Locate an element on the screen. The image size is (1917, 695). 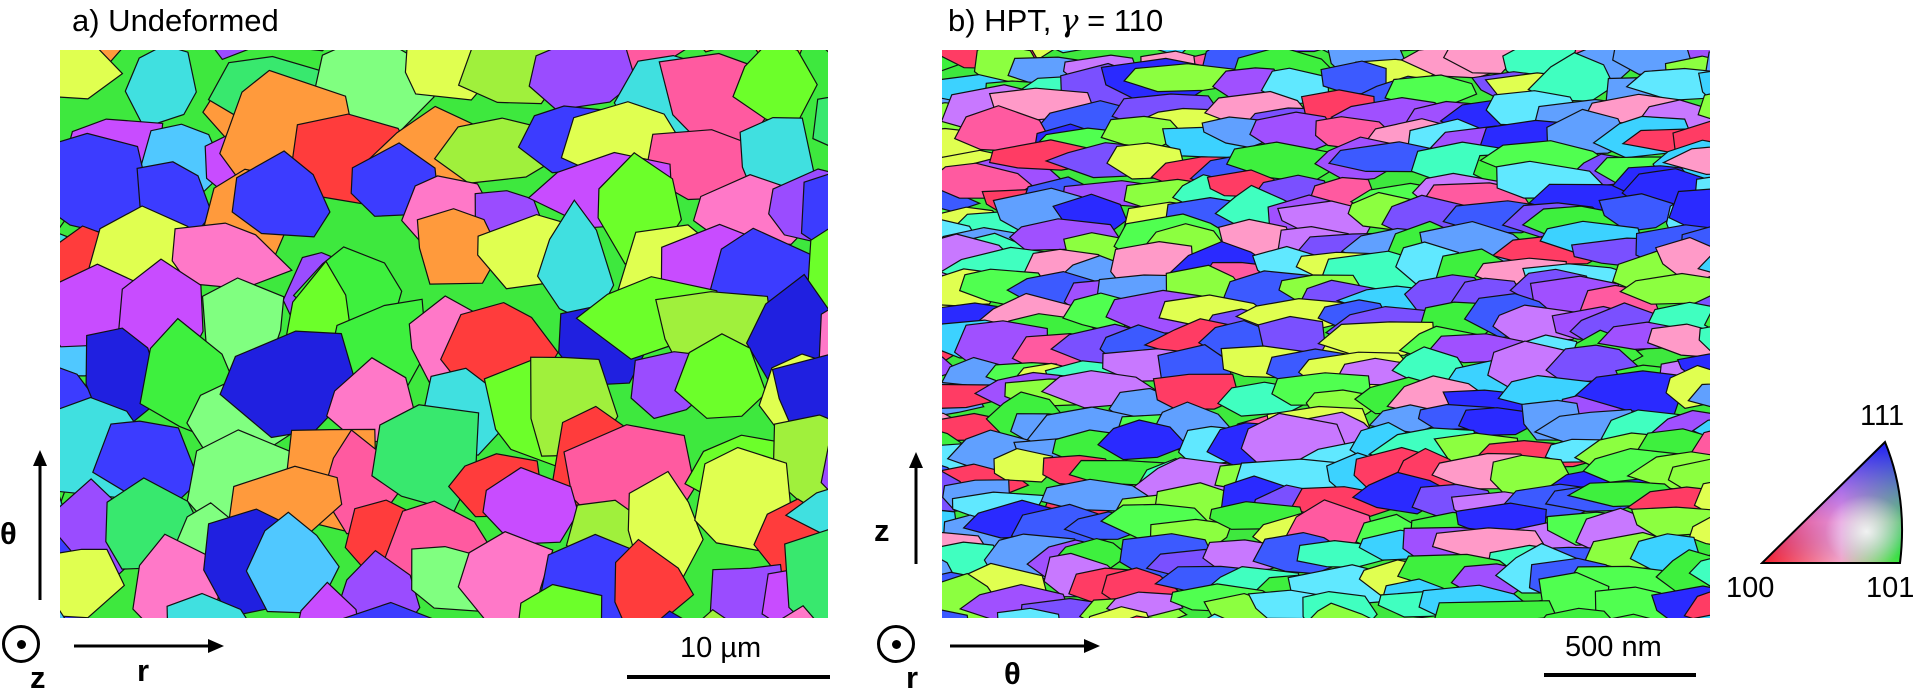
scale-bar-label-a: 10 µm is located at coordinates (721, 648).